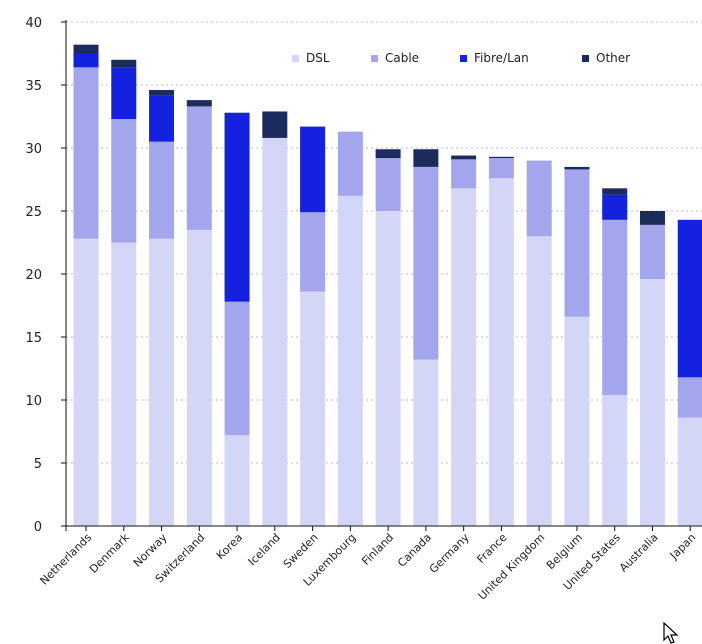  Describe the element at coordinates (673, 633) in the screenshot. I see `cursor-arrow-icon` at that location.